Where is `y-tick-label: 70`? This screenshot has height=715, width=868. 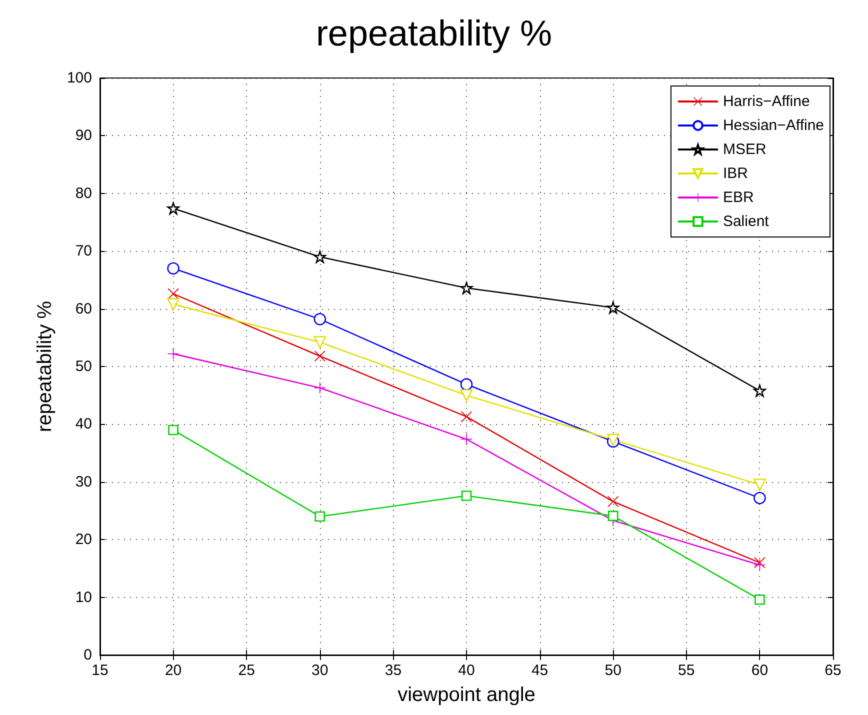 y-tick-label: 70 is located at coordinates (83, 251).